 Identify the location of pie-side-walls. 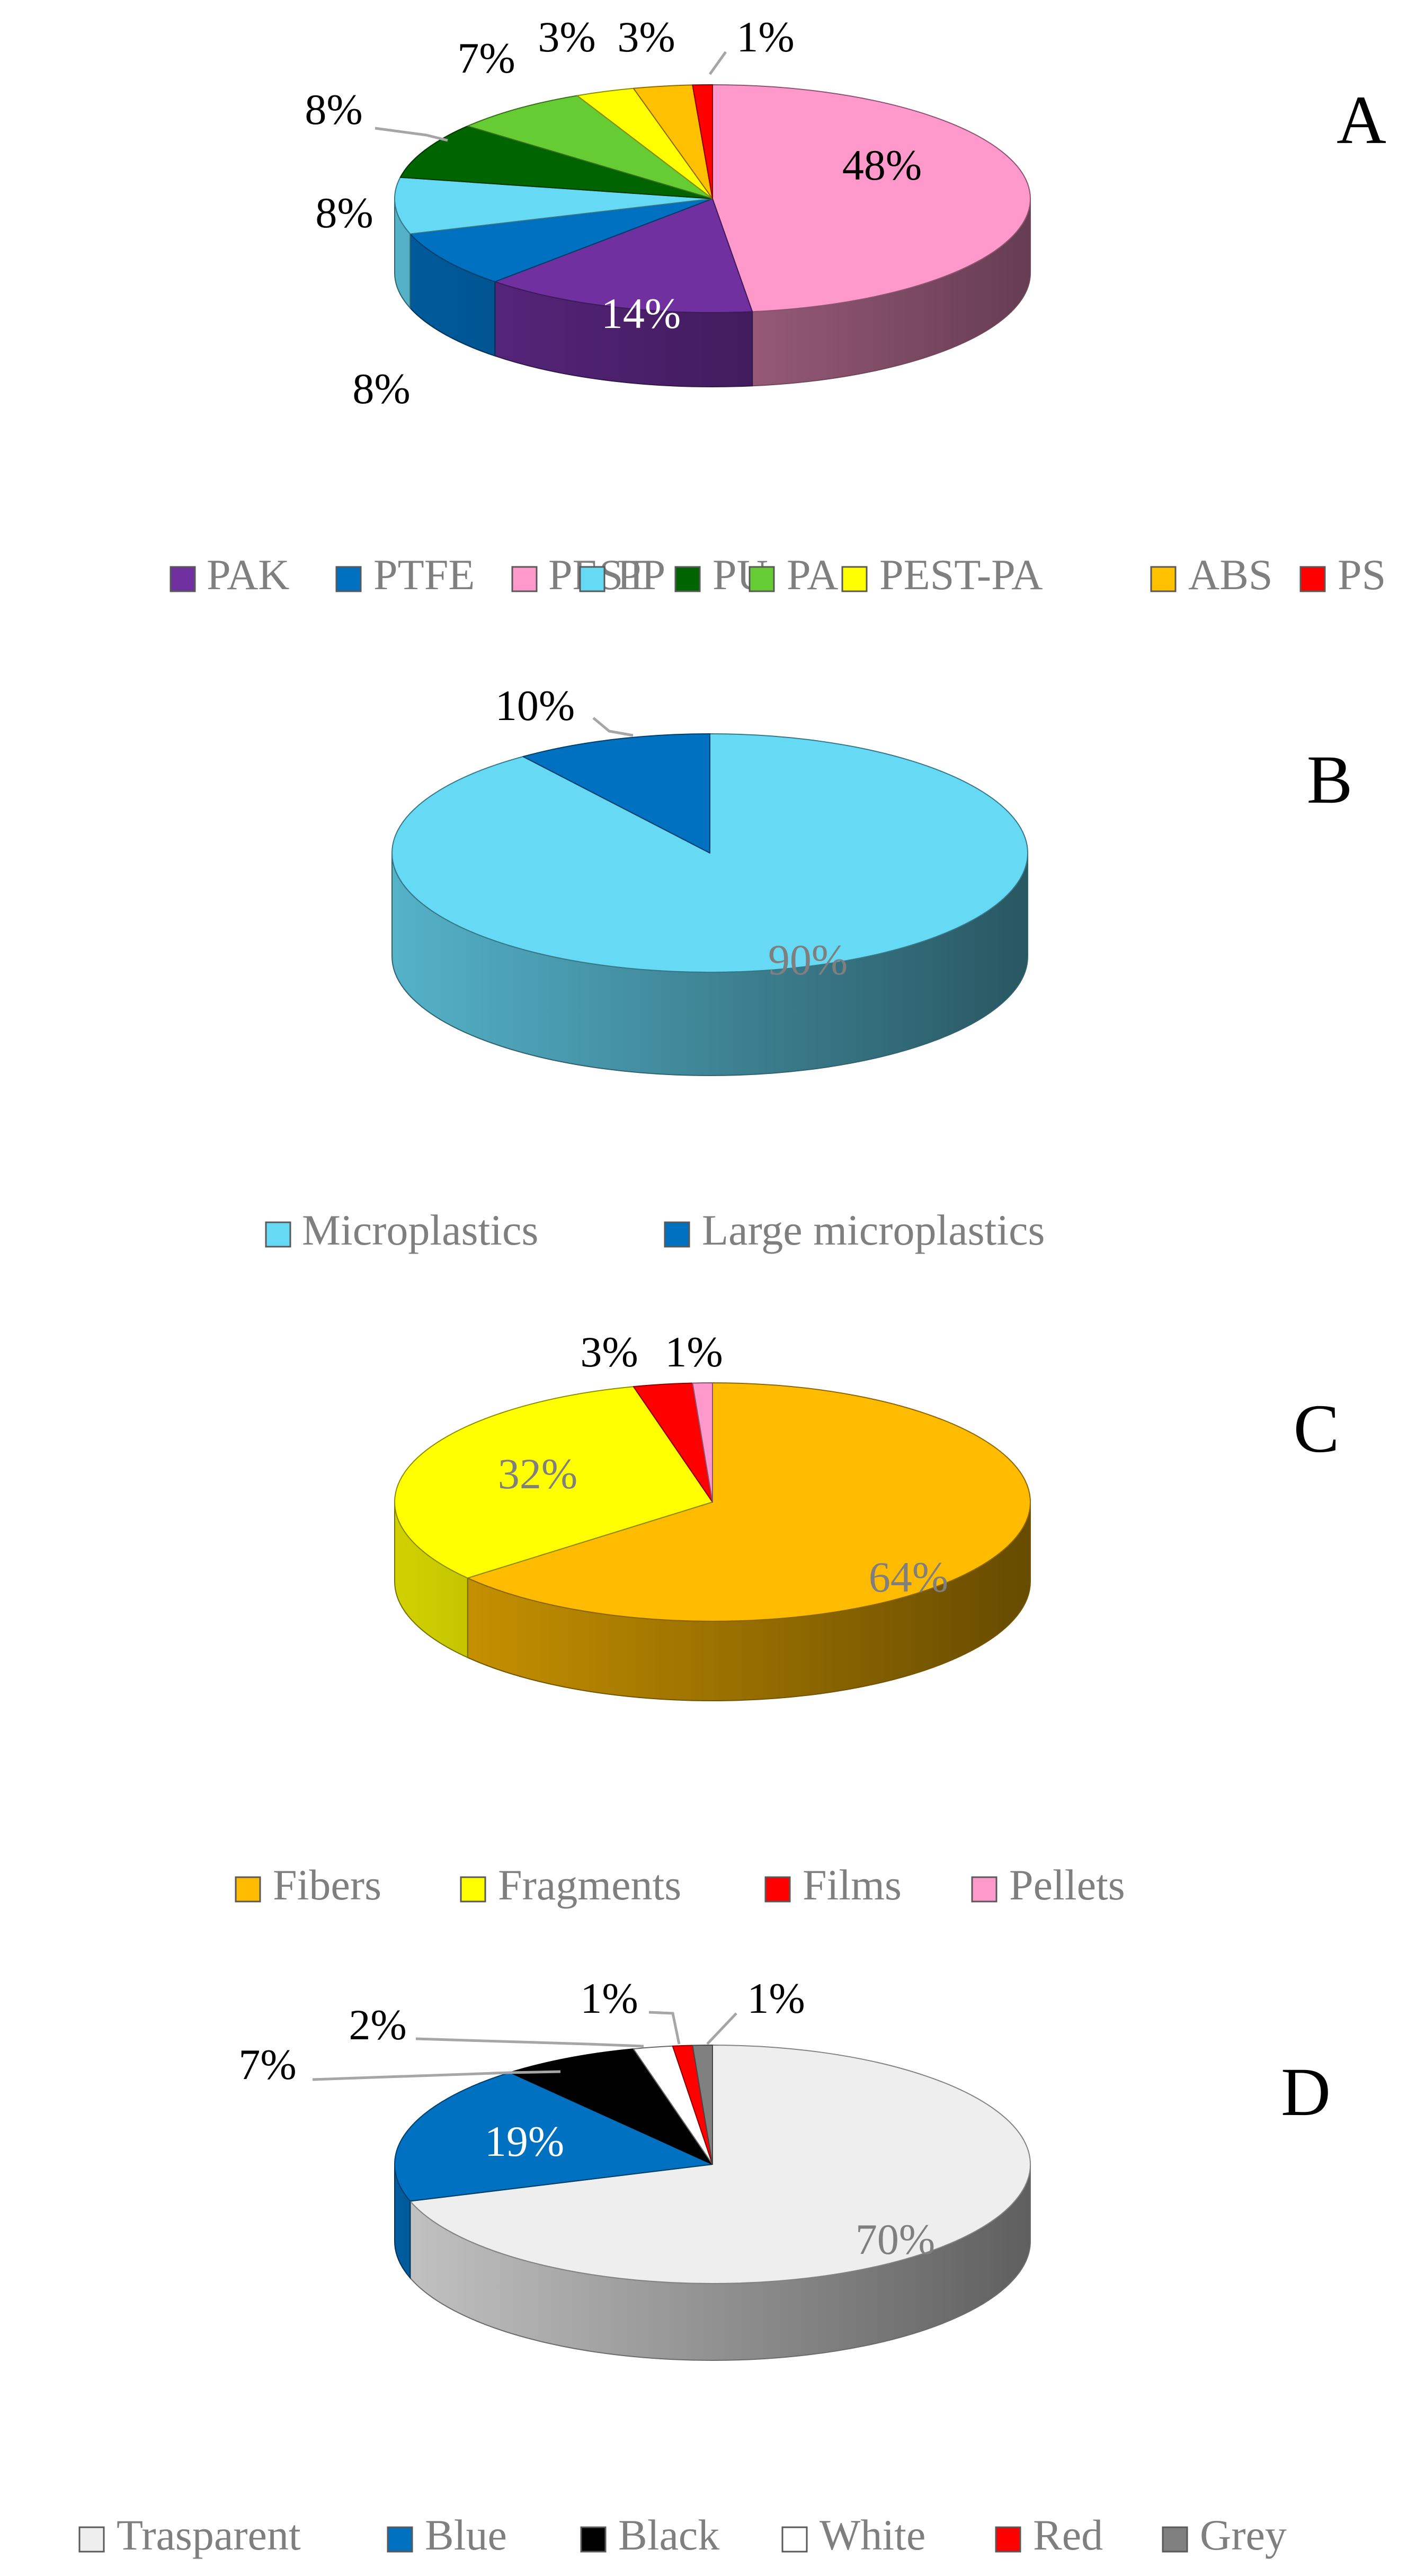
(712, 293).